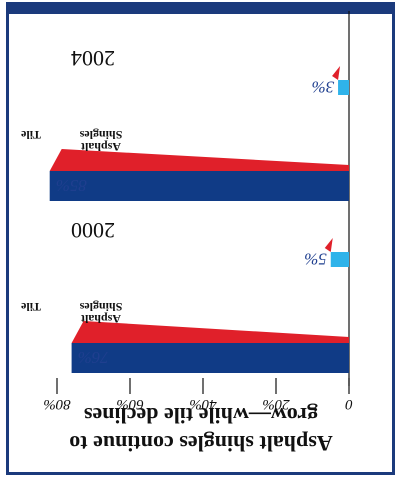 This screenshot has width=401, height=481. I want to click on chart-title-line-1: Asphalt shingles continue to, so click(200, 443).